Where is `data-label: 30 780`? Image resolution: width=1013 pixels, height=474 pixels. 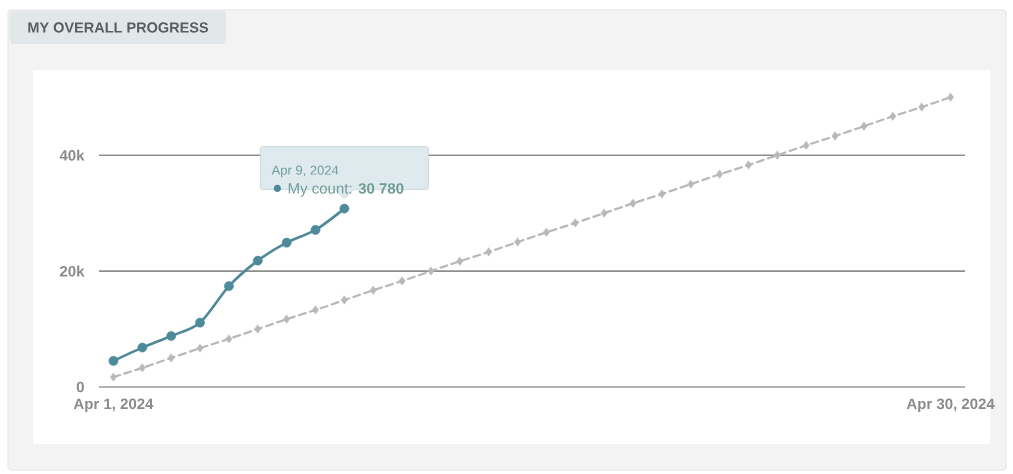 data-label: 30 780 is located at coordinates (381, 188).